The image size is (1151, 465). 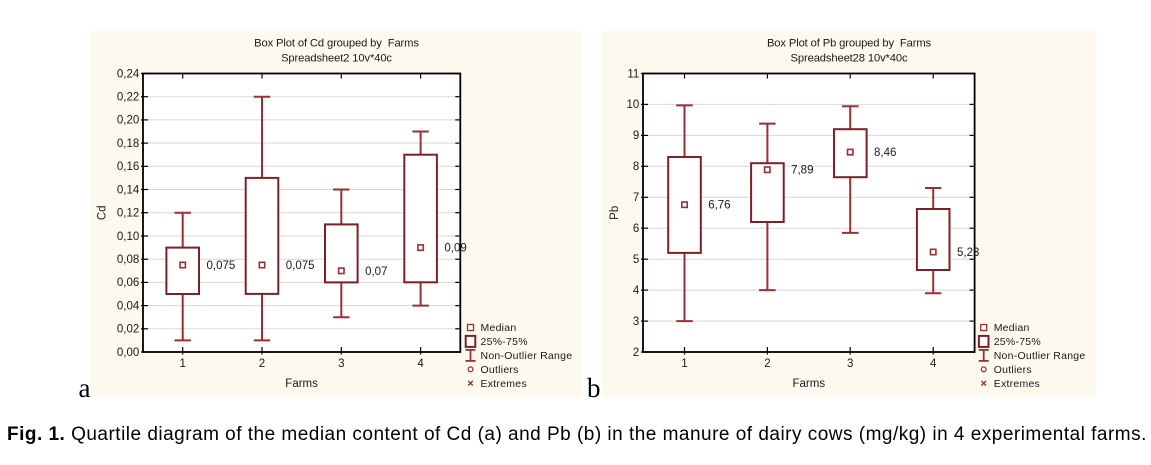 What do you see at coordinates (849, 44) in the screenshot?
I see `svg-text:Box Plot of Pb grouped by Far: Box Plot of Pb grouped by Farms` at bounding box center [849, 44].